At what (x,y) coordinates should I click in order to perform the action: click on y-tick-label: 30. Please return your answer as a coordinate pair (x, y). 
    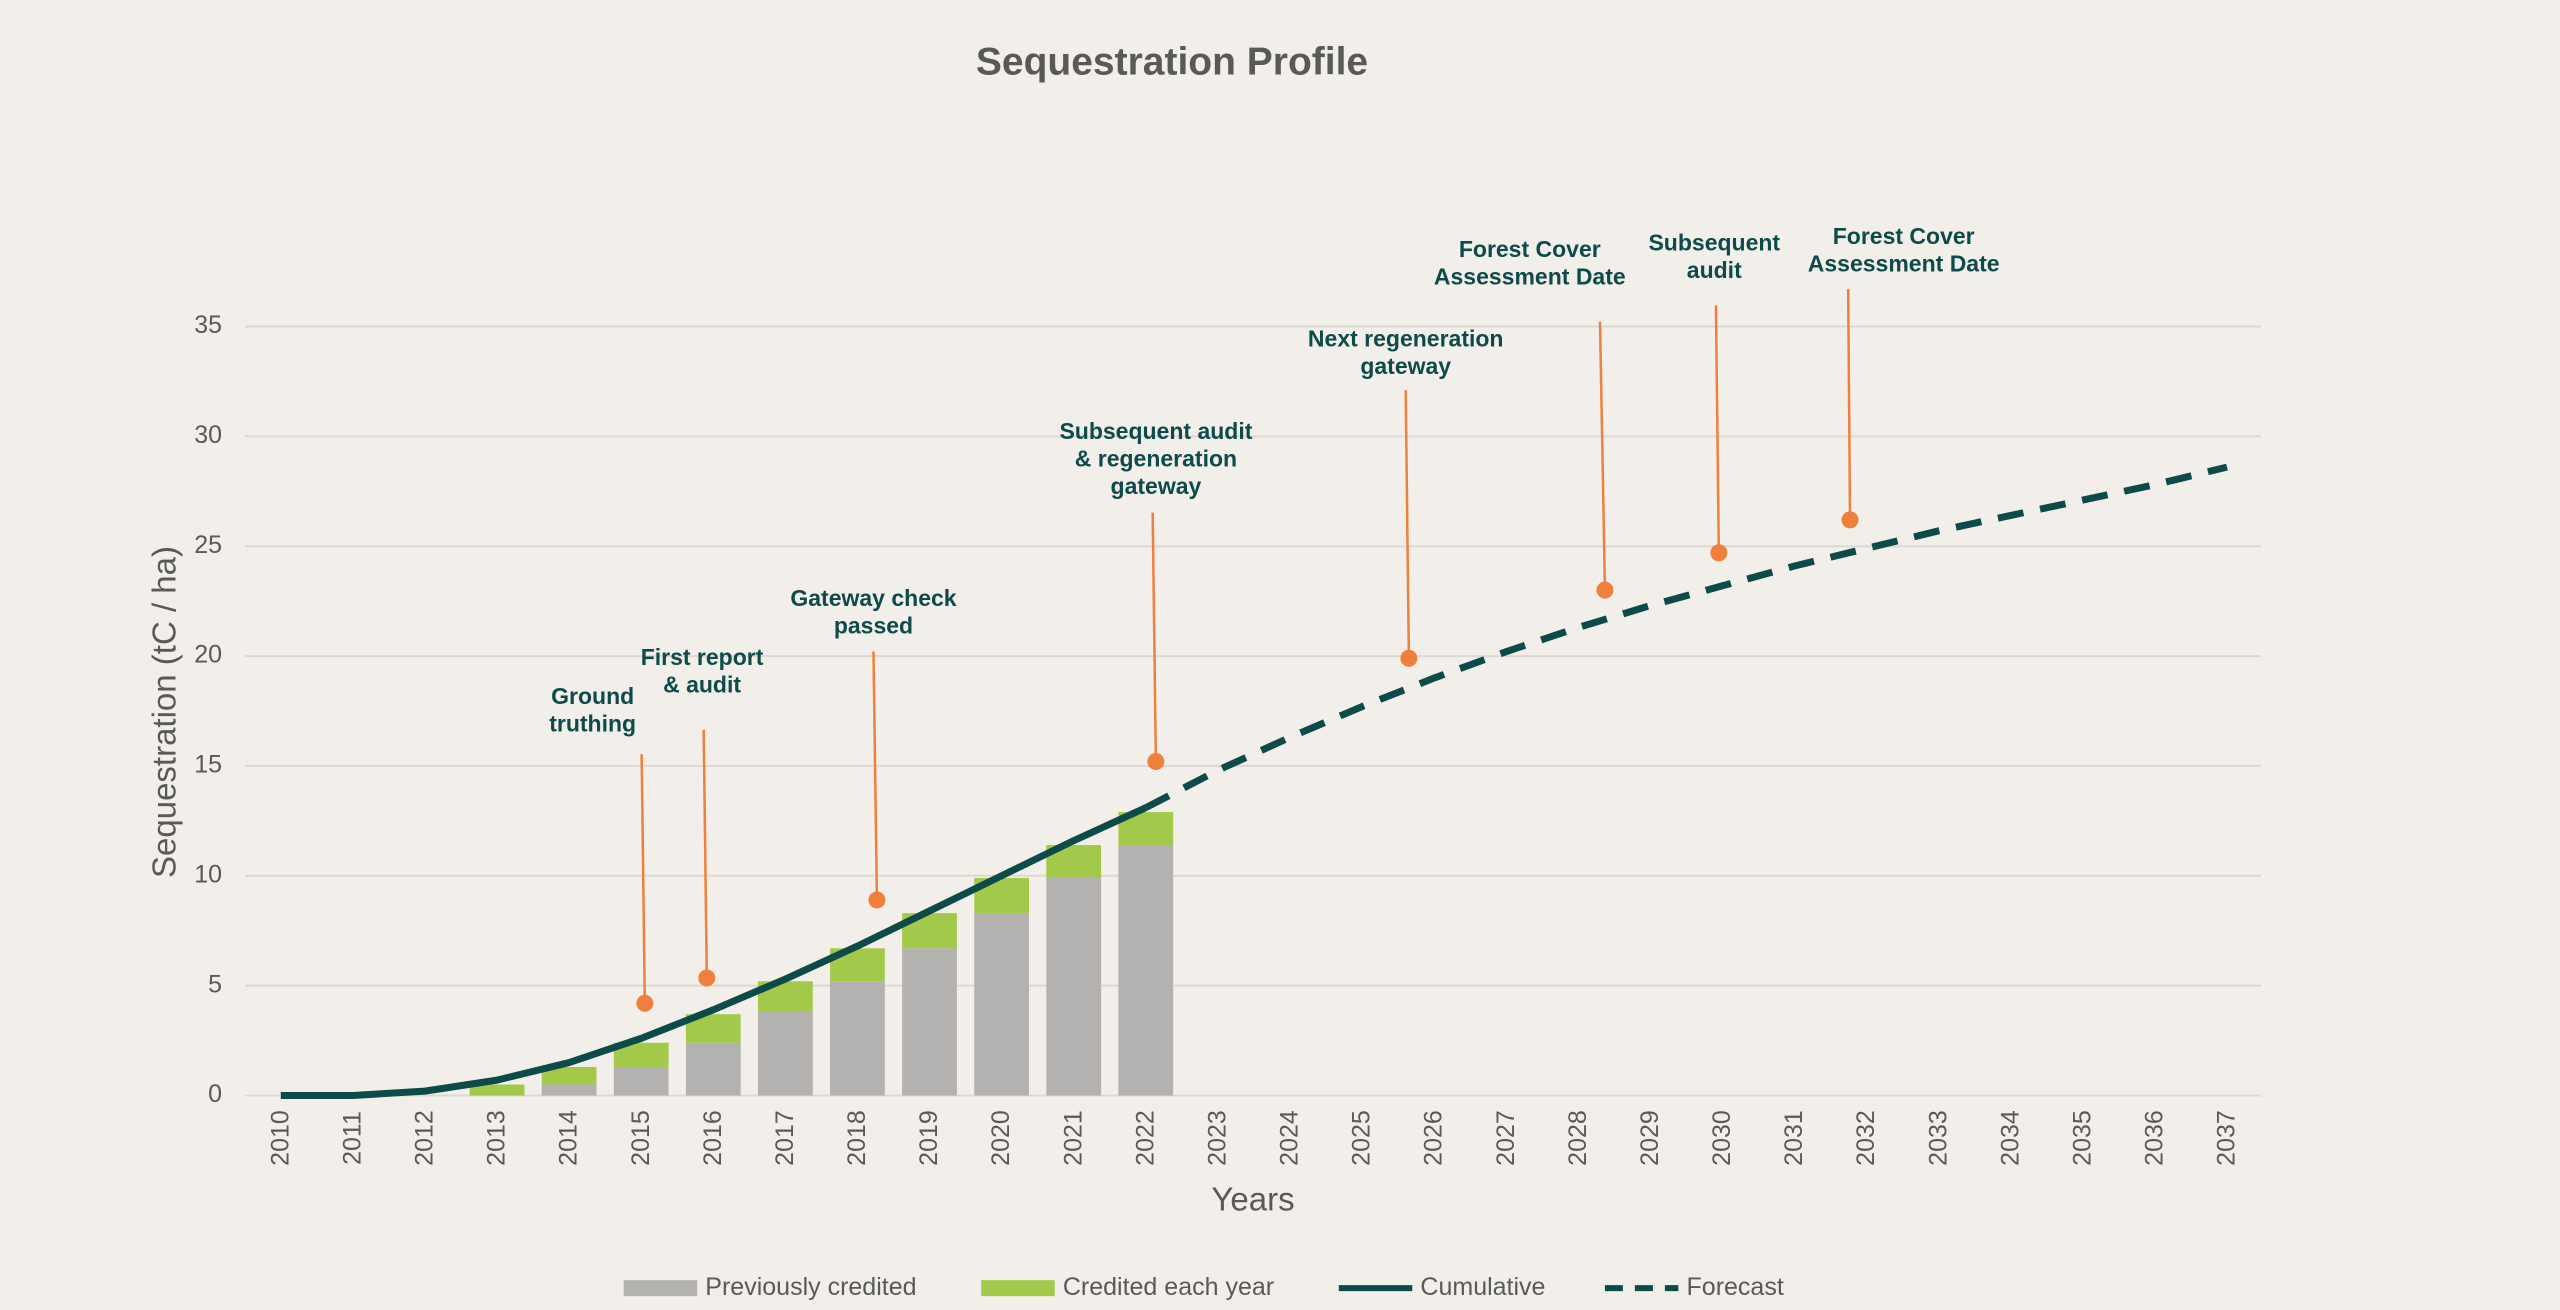
    Looking at the image, I should click on (208, 435).